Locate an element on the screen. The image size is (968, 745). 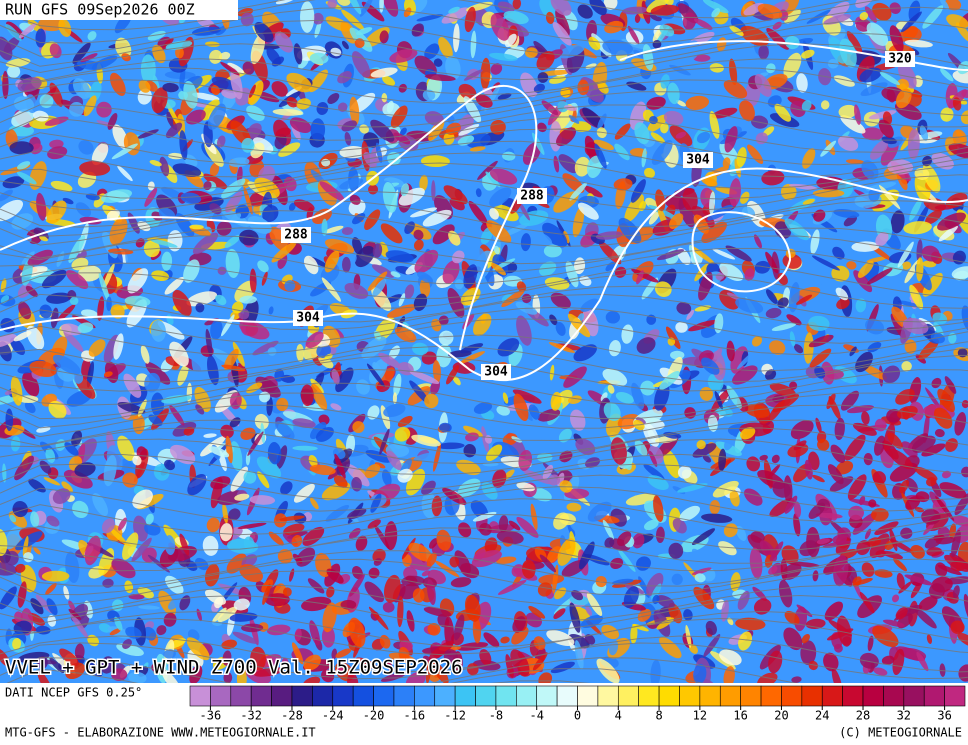
colorbar-tick-label: 0 is located at coordinates (577, 716).